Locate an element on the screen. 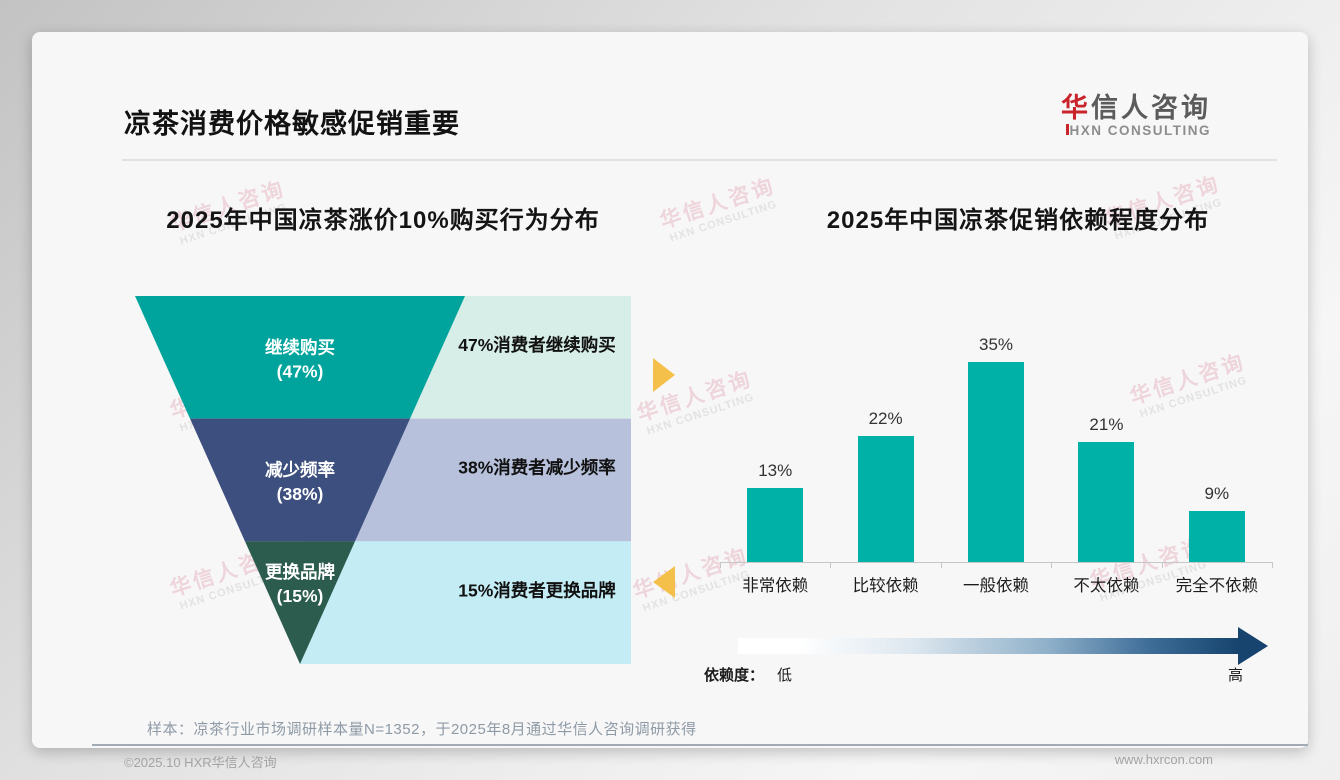 The image size is (1340, 780). company-logo: 华信人咨询 HXN CONSULTING is located at coordinates (1136, 116).